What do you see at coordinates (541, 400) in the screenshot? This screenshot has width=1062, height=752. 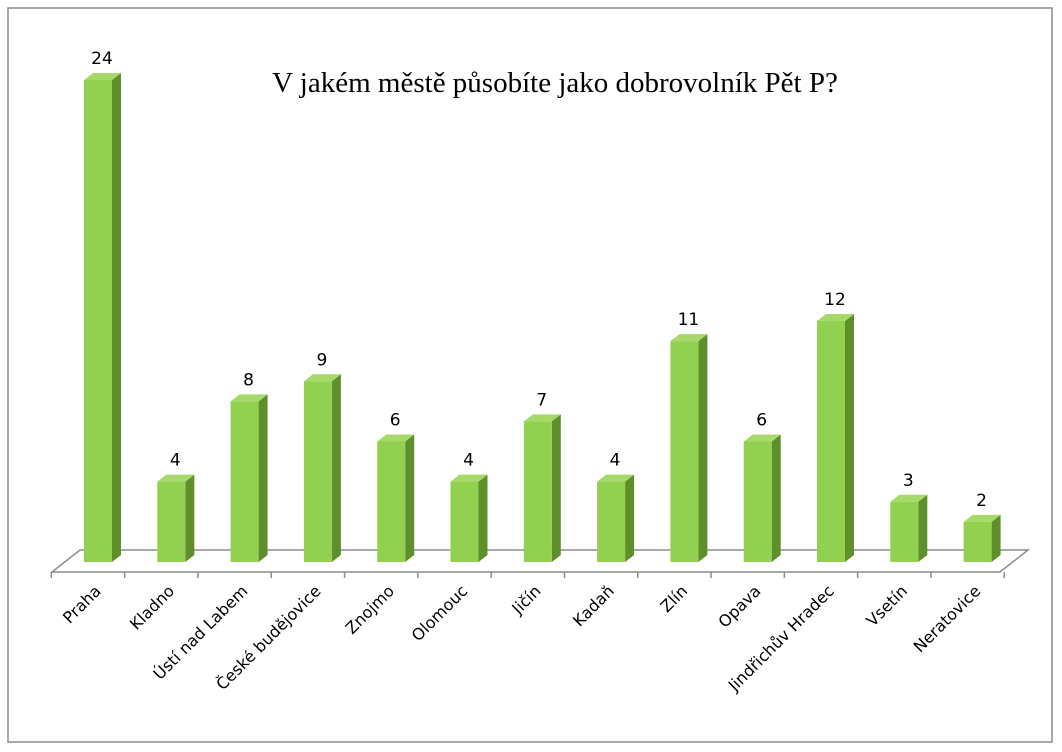 I see `data-label: 7` at bounding box center [541, 400].